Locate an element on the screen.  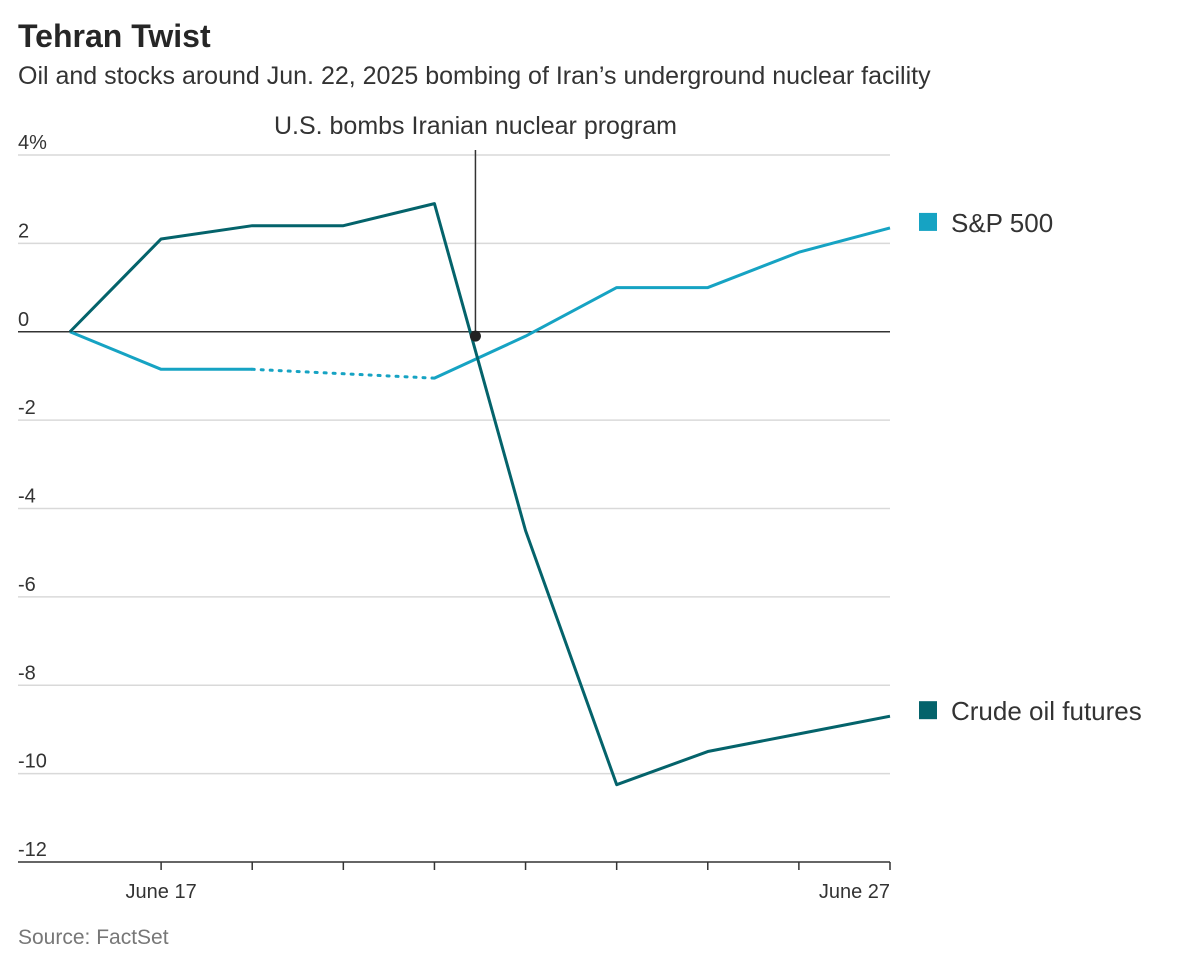
series-line-sp500-gap is located at coordinates (343, 373).